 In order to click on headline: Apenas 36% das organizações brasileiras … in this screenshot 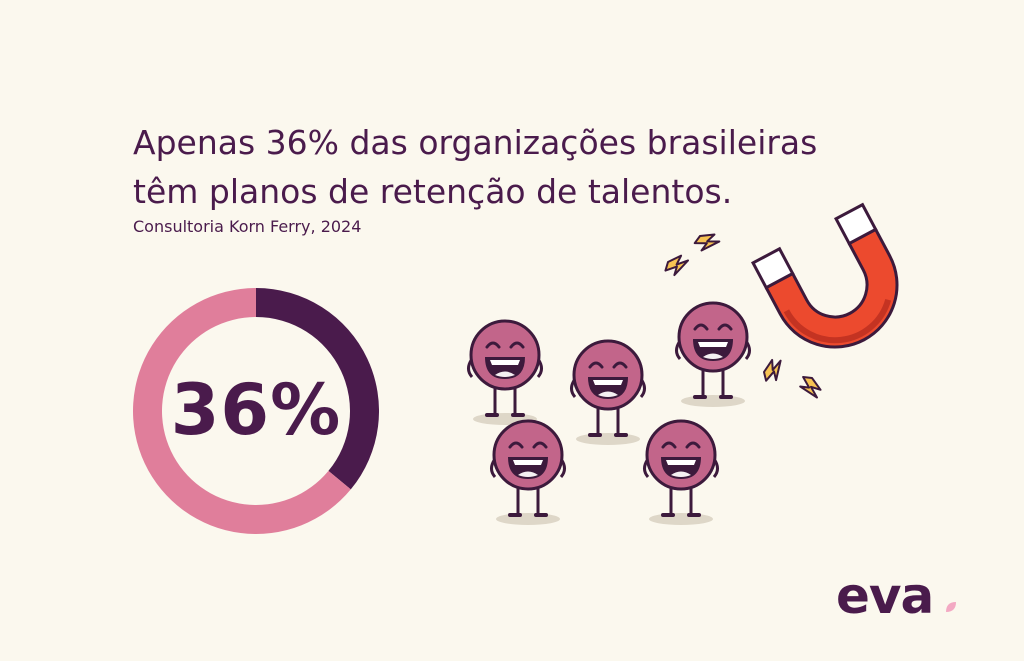, I will do `click(543, 167)`.